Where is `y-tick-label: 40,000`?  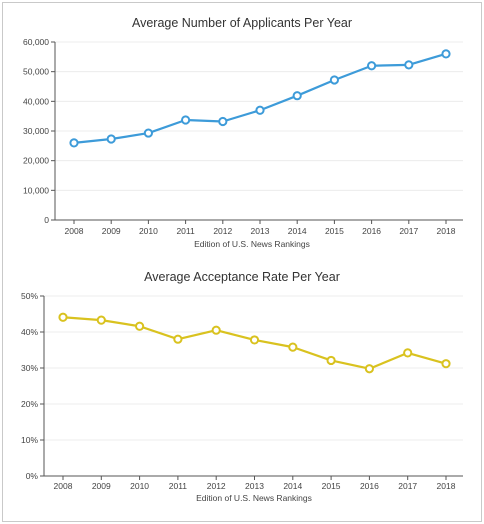 y-tick-label: 40,000 is located at coordinates (36, 101).